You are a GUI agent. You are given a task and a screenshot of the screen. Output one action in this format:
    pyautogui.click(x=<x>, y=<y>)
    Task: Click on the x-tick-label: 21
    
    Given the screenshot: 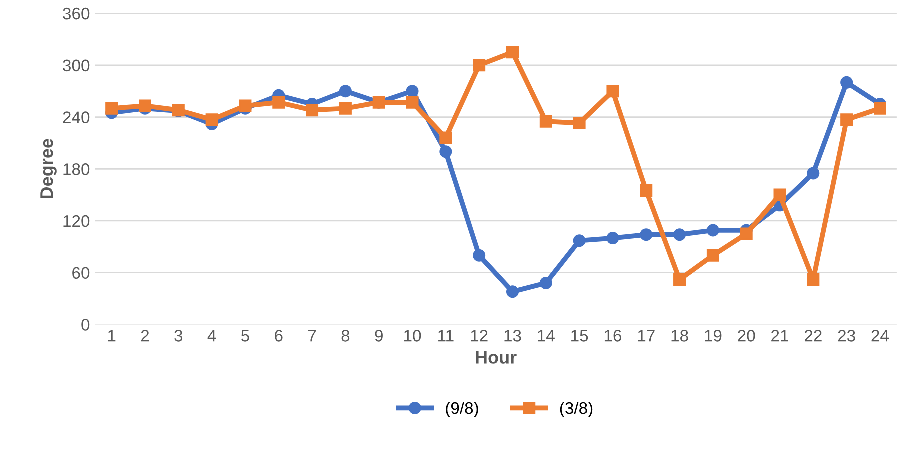 What is the action you would take?
    pyautogui.click(x=780, y=336)
    